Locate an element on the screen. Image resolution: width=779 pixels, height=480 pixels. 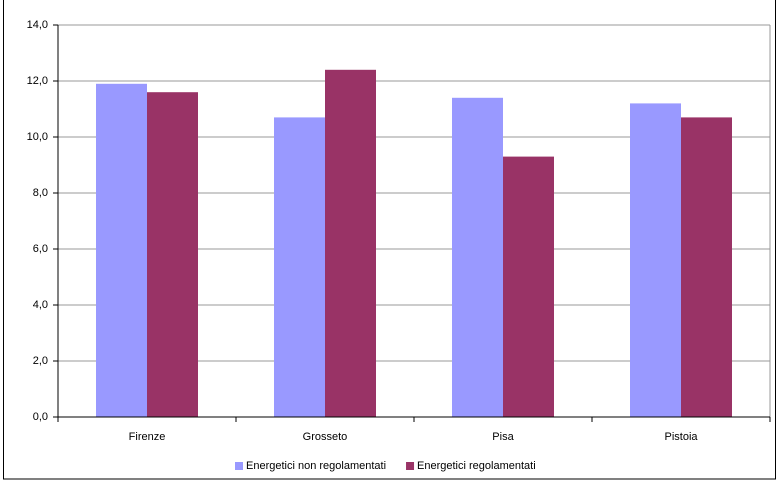
y-tick-label: 4,0 is located at coordinates (40, 305).